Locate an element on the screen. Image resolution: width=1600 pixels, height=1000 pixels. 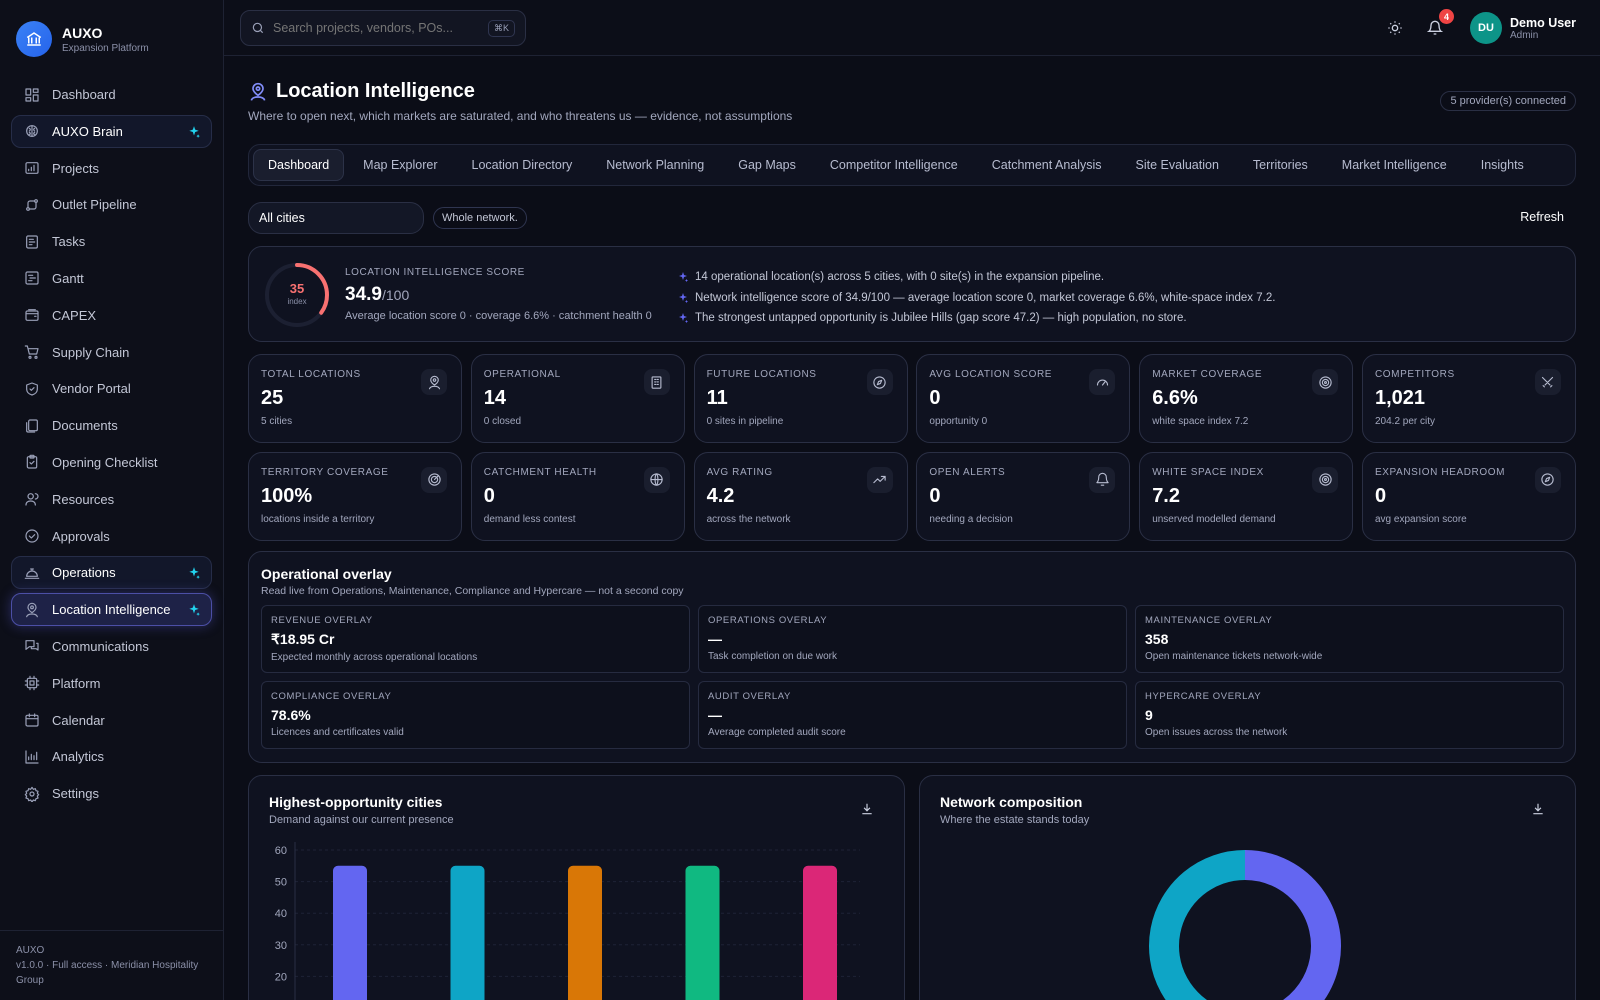
overlay-value: 358 is located at coordinates (1157, 638).